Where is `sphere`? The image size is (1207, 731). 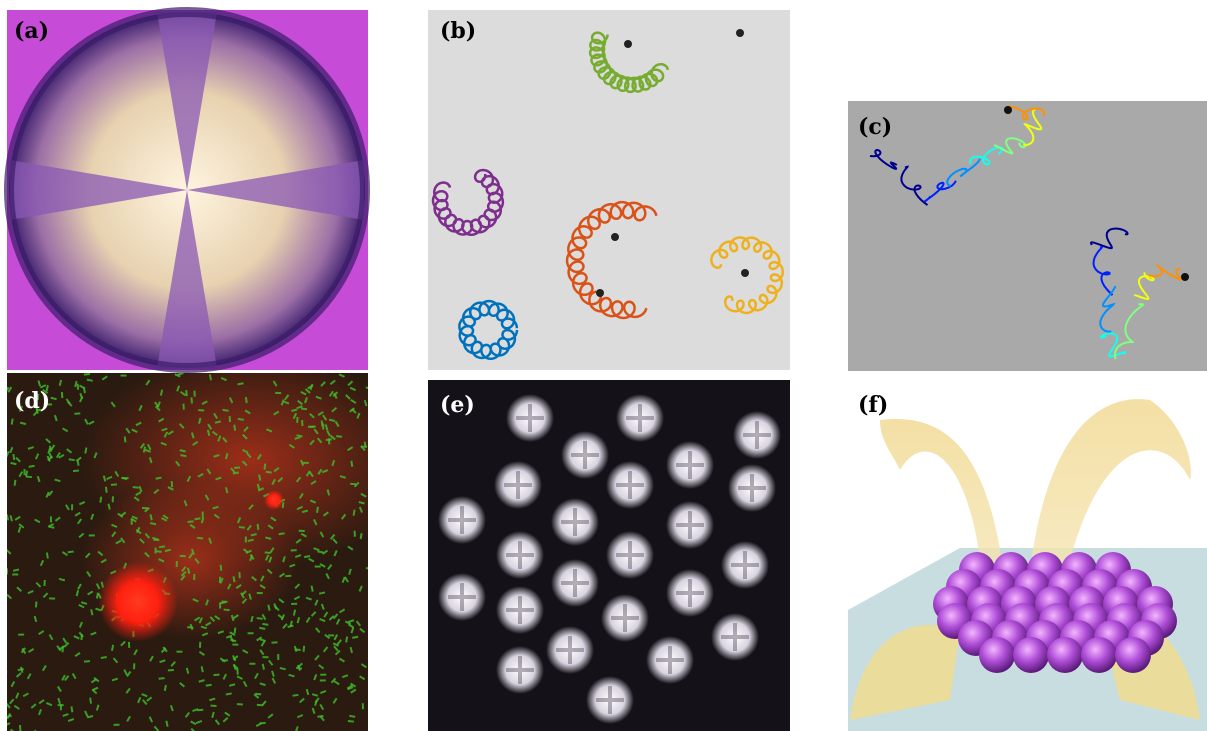 sphere is located at coordinates (1031, 655).